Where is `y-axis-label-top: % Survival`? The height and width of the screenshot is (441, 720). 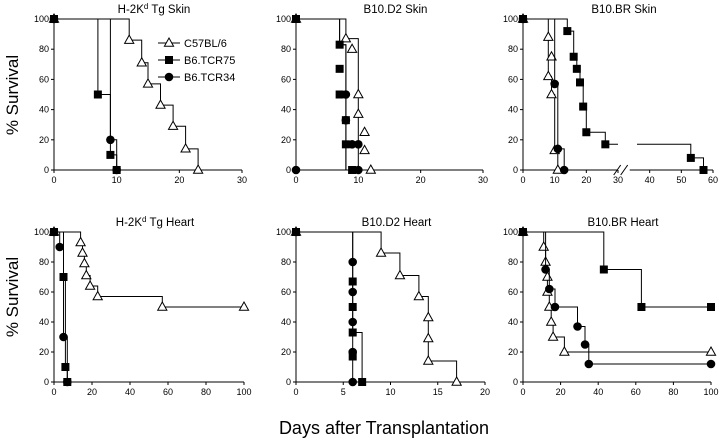
y-axis-label-top: % Survival is located at coordinates (12, 95).